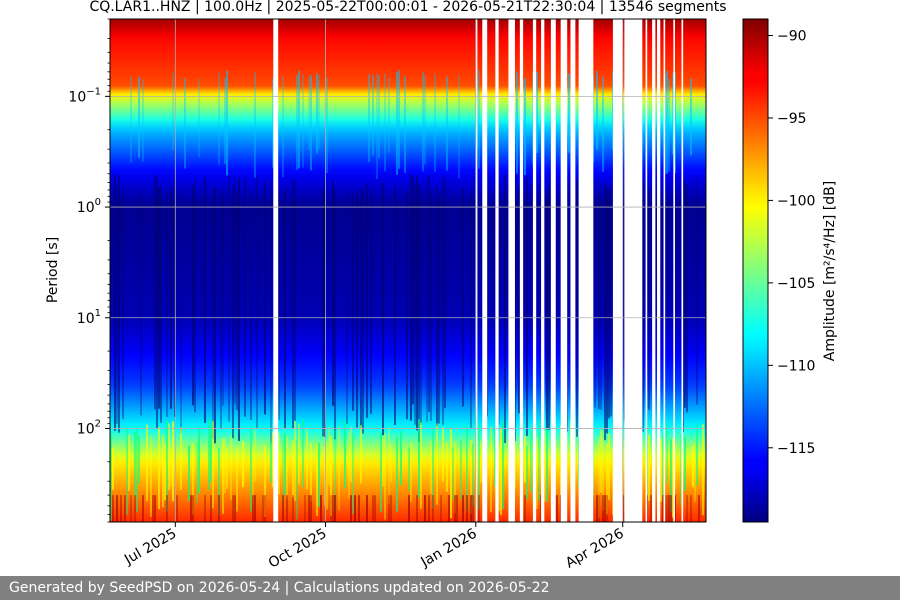  I want to click on colorbar-tick-label: −105, so click(796, 284).